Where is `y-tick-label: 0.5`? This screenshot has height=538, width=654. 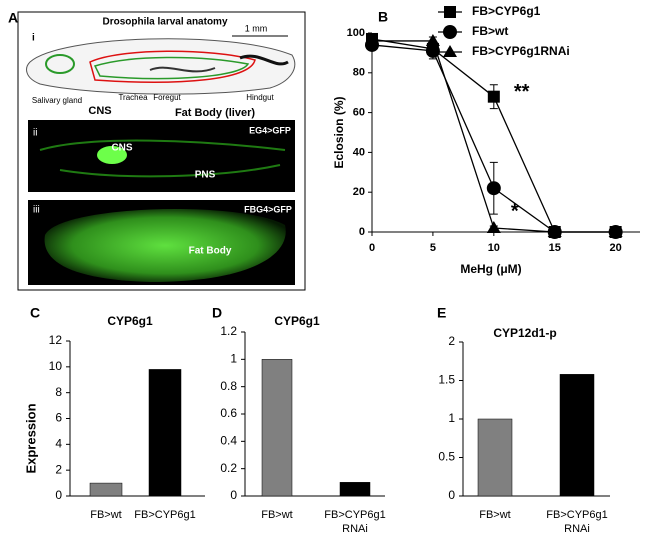 y-tick-label: 0.5 is located at coordinates (446, 457).